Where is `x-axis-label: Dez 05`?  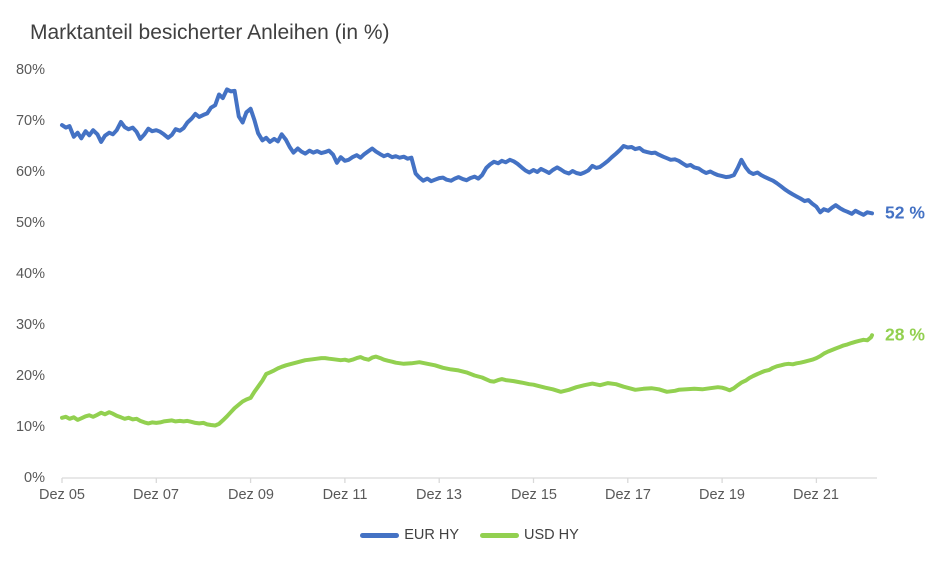 x-axis-label: Dez 05 is located at coordinates (62, 495).